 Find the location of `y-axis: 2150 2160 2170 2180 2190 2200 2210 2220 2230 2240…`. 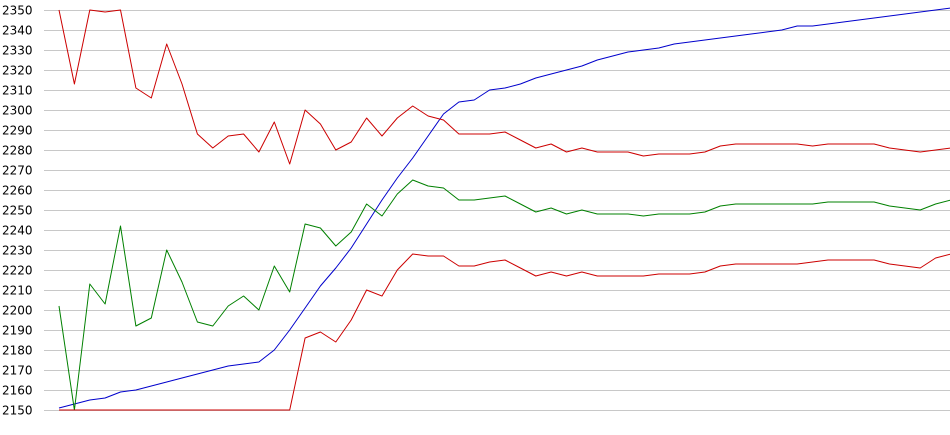

y-axis: 2150 2160 2170 2180 2190 2200 2210 2220 2230 2240… is located at coordinates (17, 211).